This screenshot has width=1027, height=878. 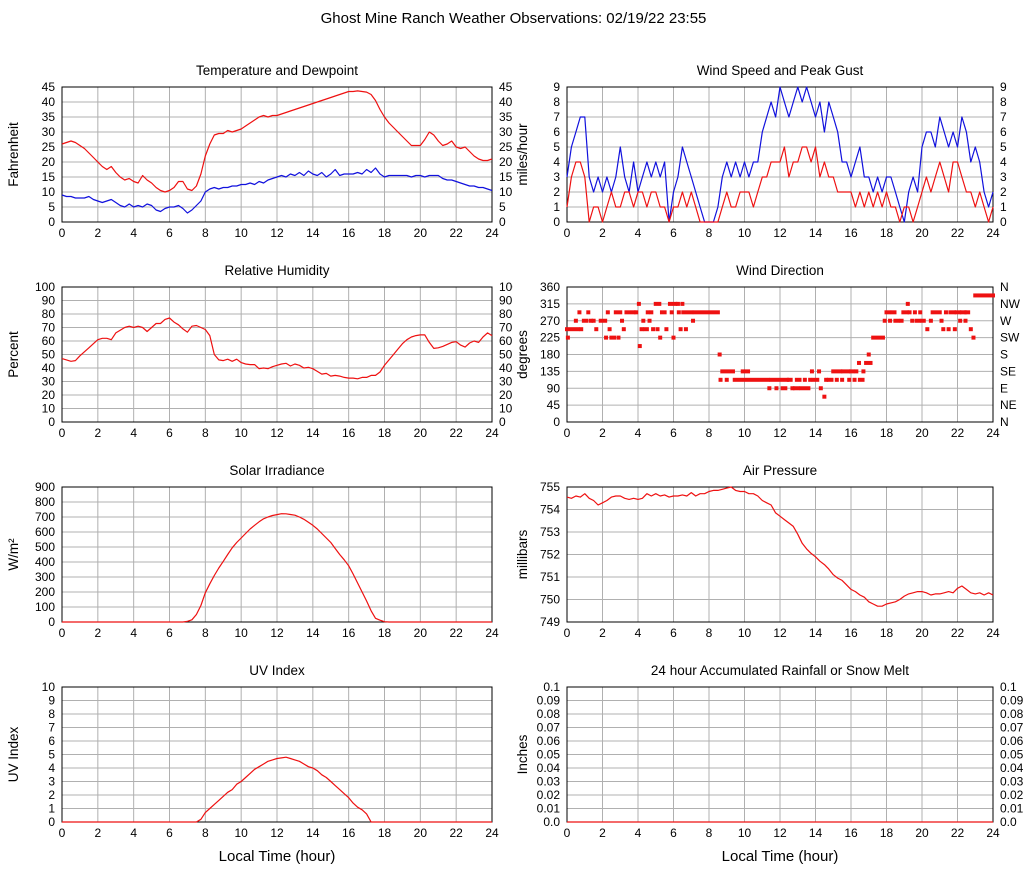 I want to click on y-tick-label: 0.07, so click(x=549, y=728).